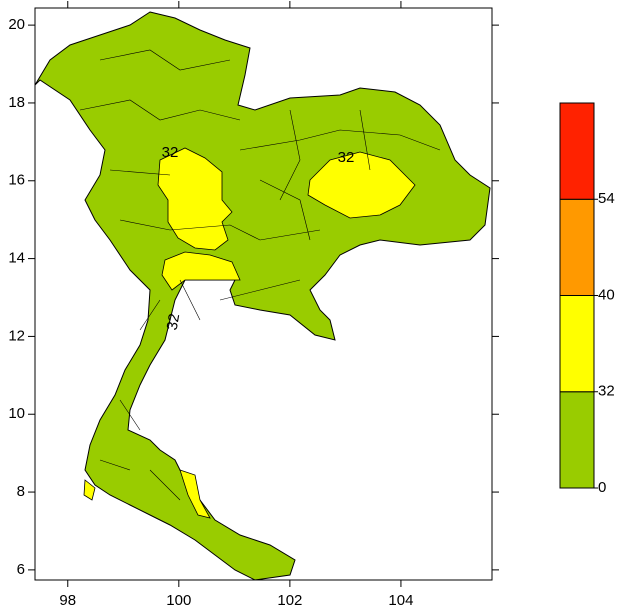 The height and width of the screenshot is (615, 620). I want to click on y-tick-label: 6, so click(21, 569).